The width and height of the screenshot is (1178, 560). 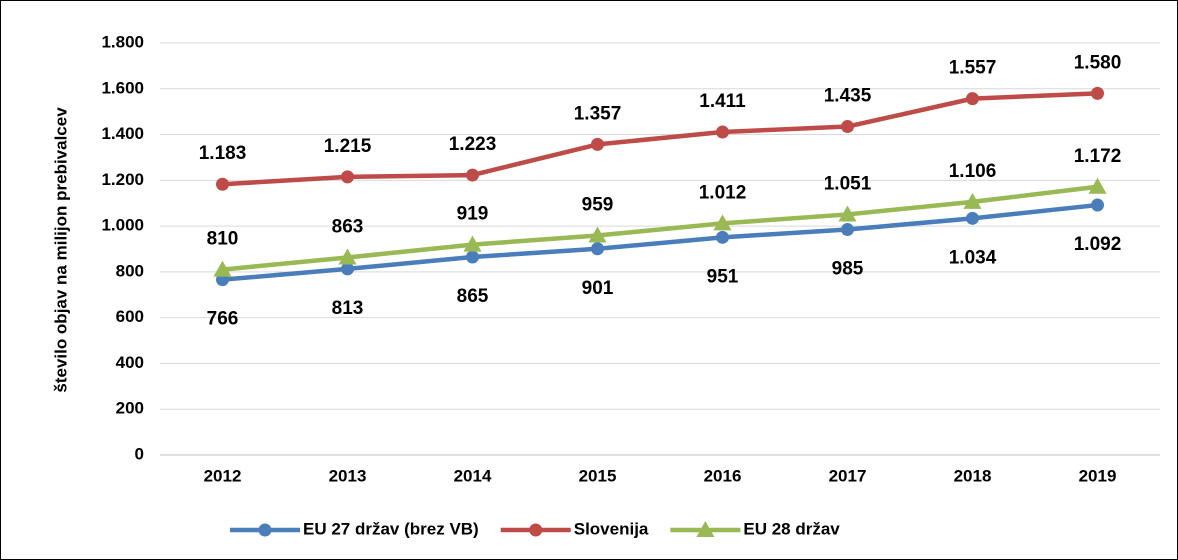 What do you see at coordinates (973, 475) in the screenshot?
I see `x-tick-label: 2018` at bounding box center [973, 475].